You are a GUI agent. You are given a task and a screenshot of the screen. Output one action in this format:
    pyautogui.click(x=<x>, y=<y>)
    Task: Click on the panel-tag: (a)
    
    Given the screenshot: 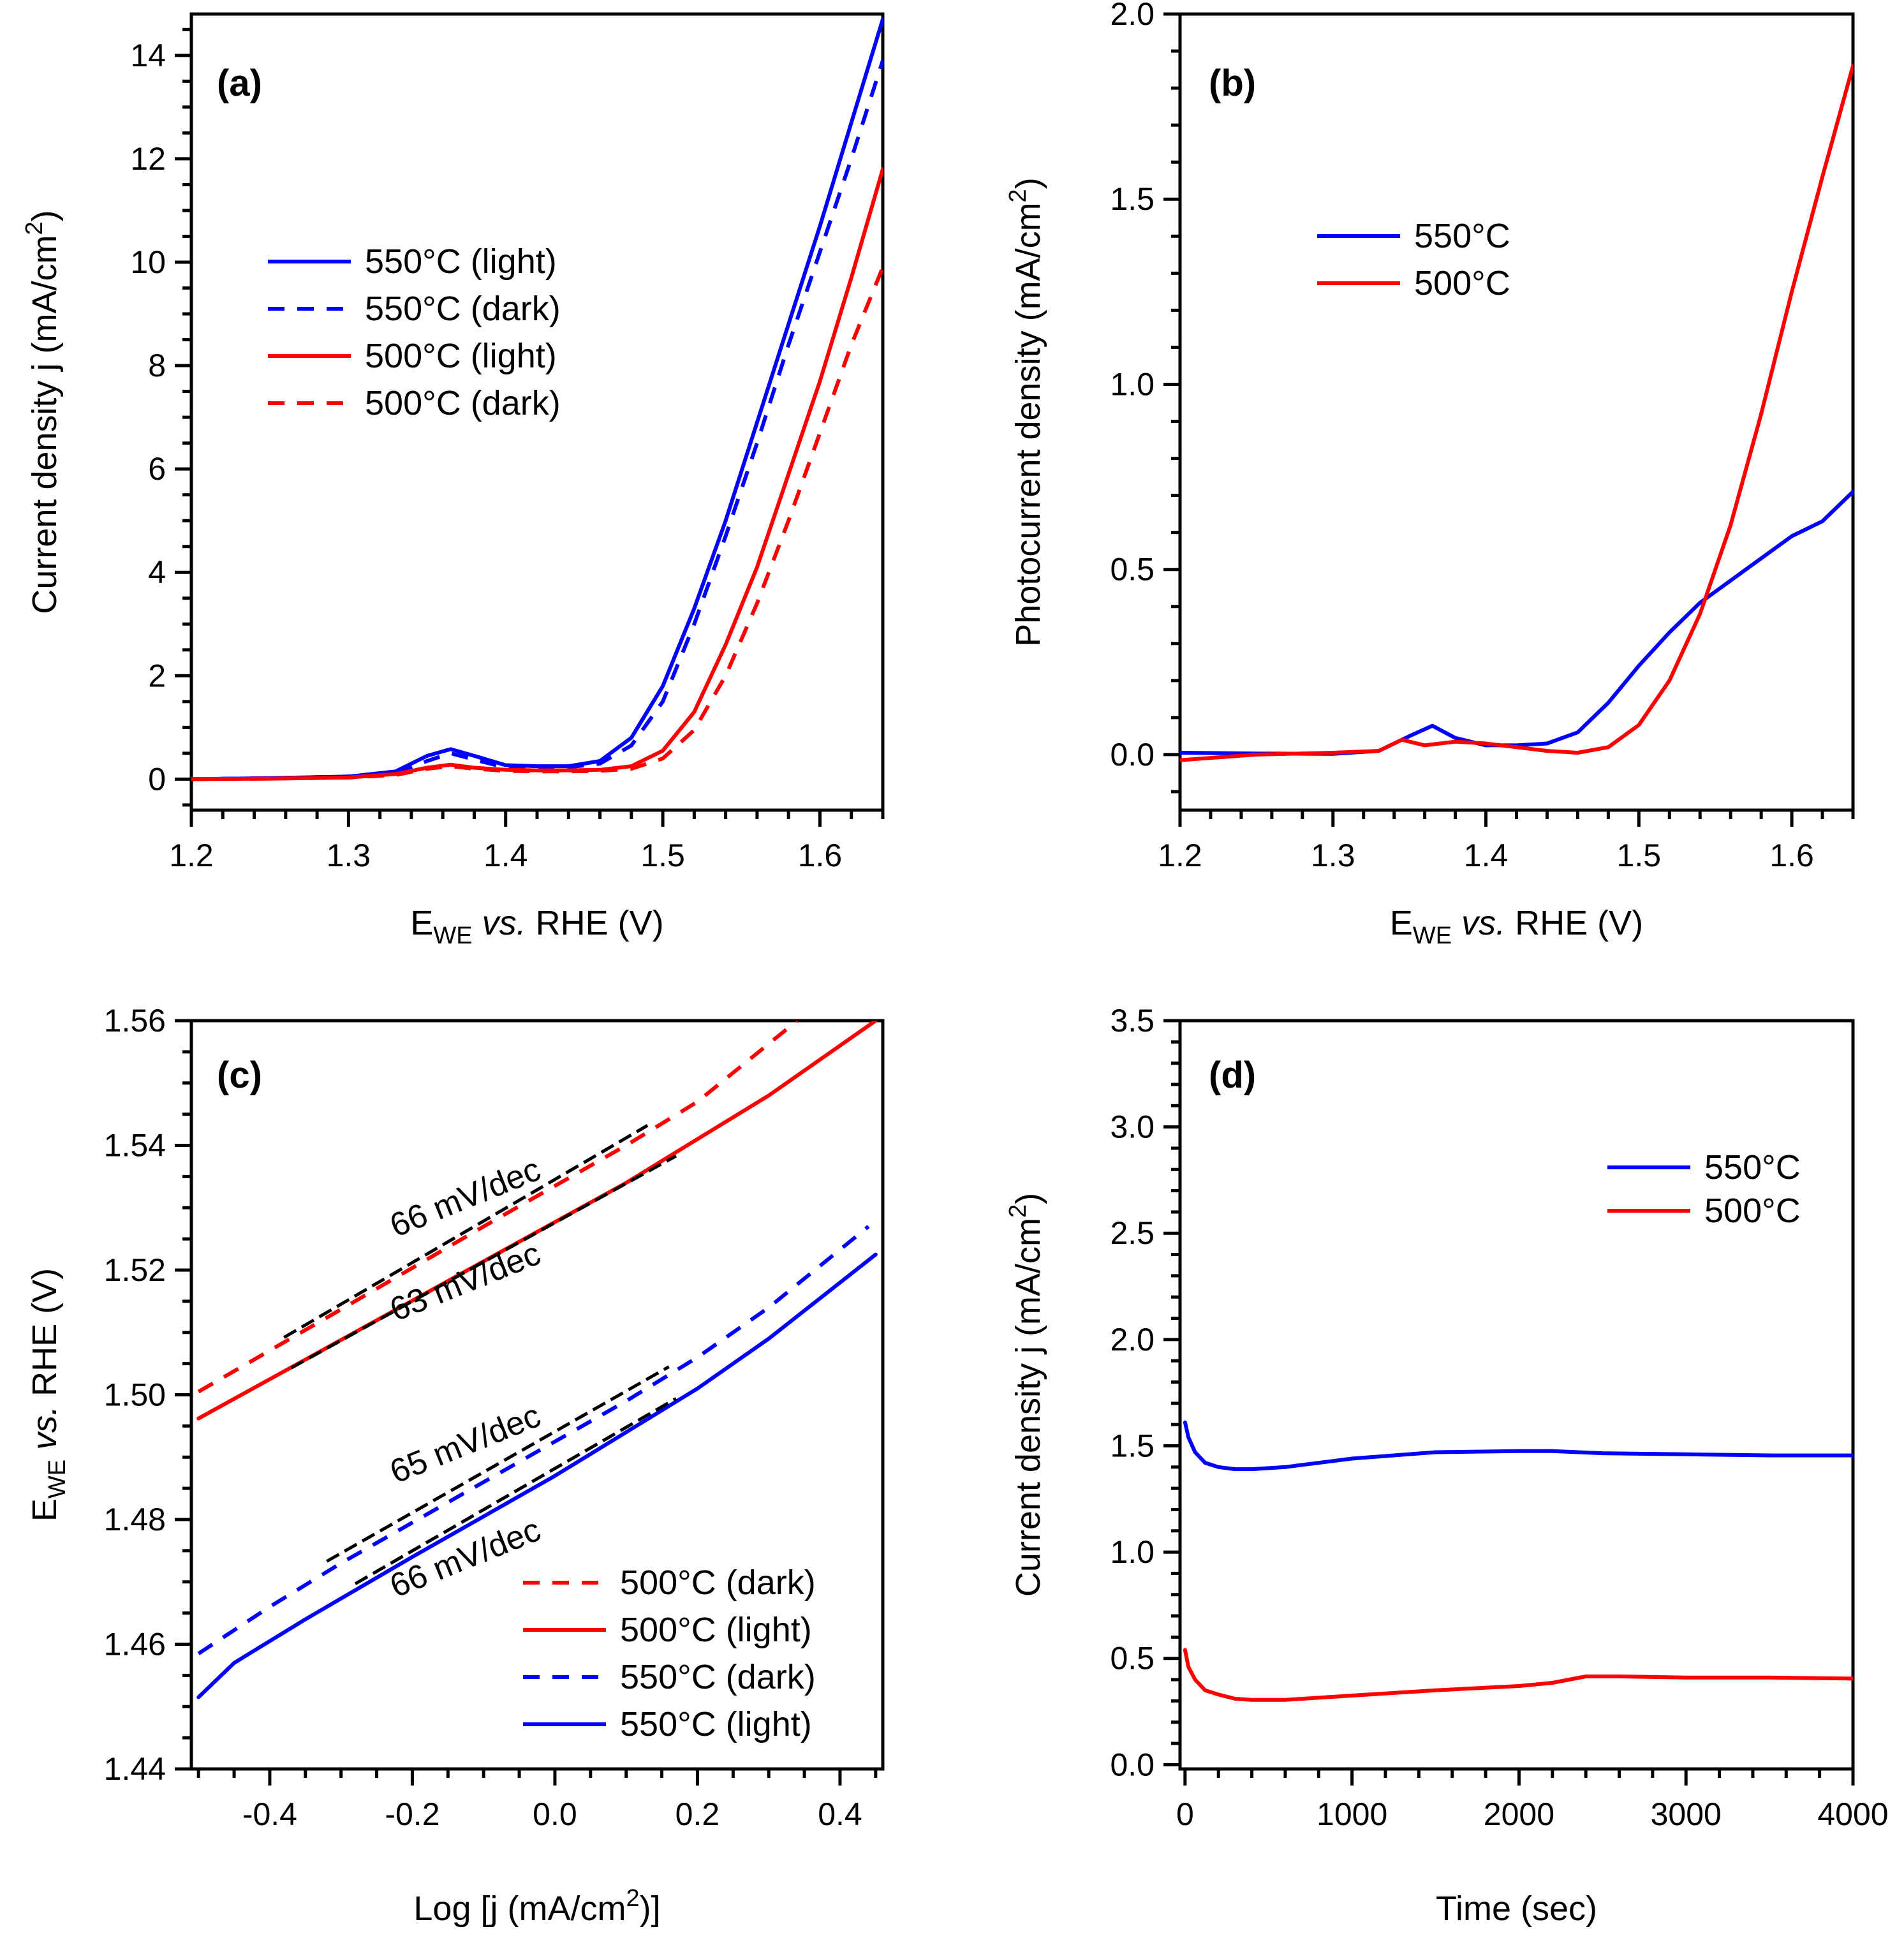 What is the action you would take?
    pyautogui.click(x=239, y=84)
    